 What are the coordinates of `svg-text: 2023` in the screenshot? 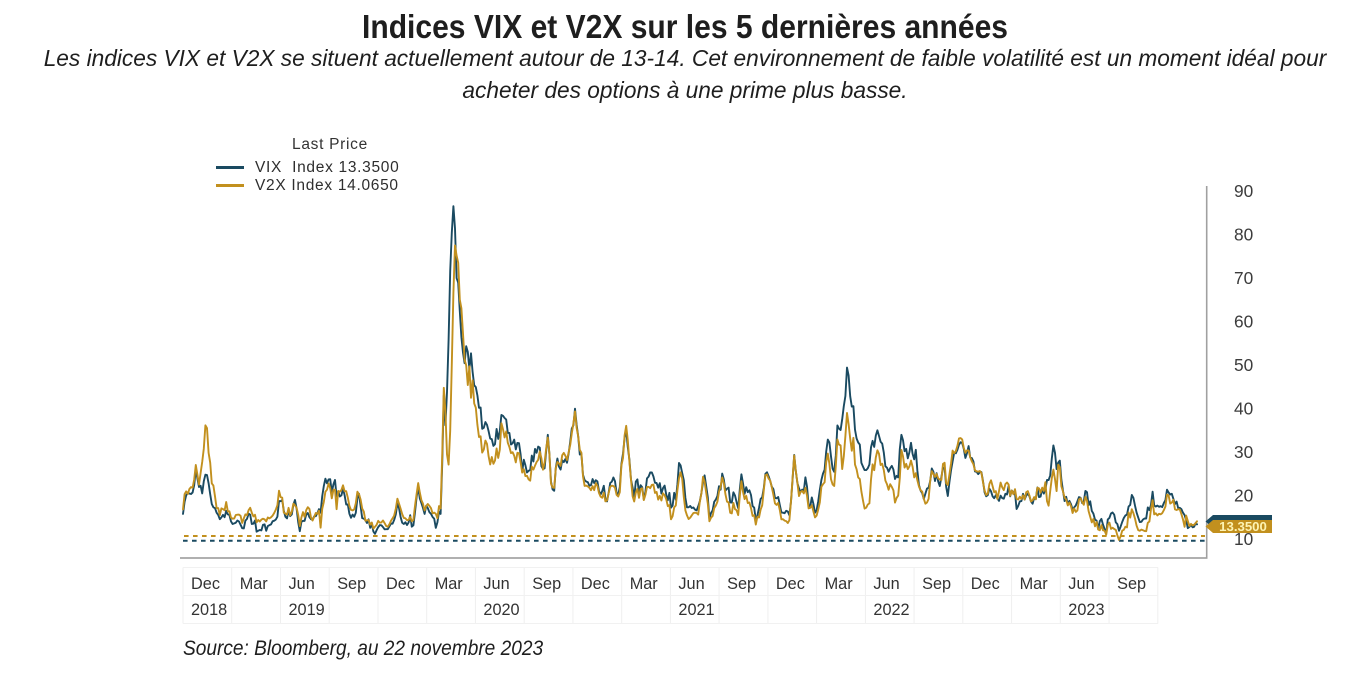 It's located at (1086, 610).